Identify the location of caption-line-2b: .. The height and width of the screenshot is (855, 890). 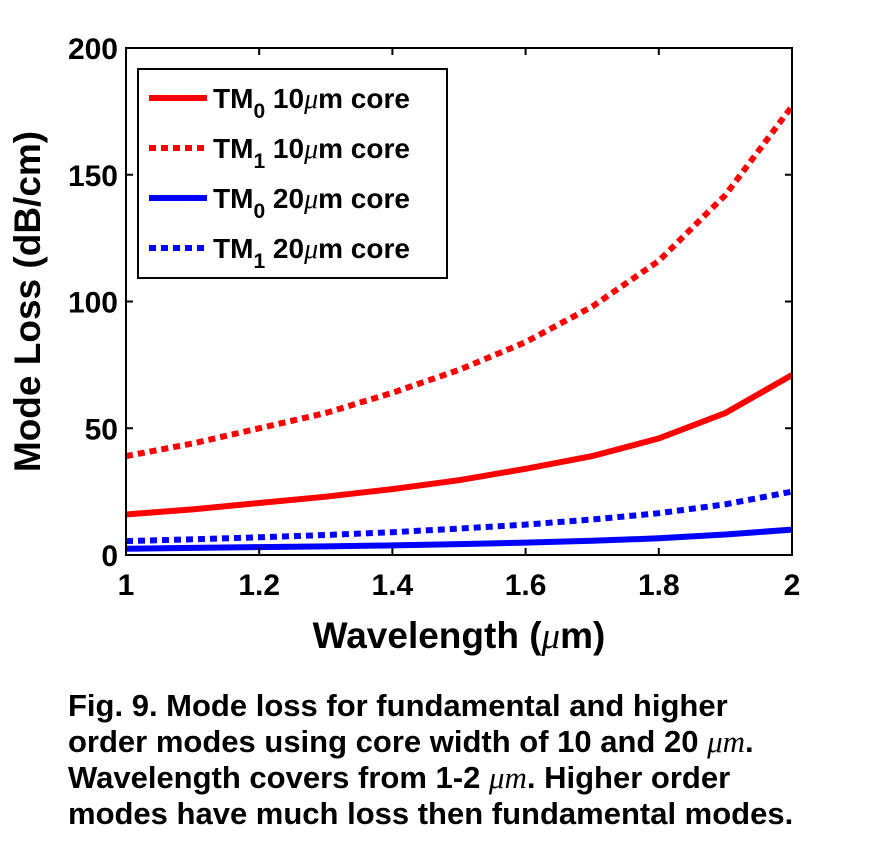
(749, 741).